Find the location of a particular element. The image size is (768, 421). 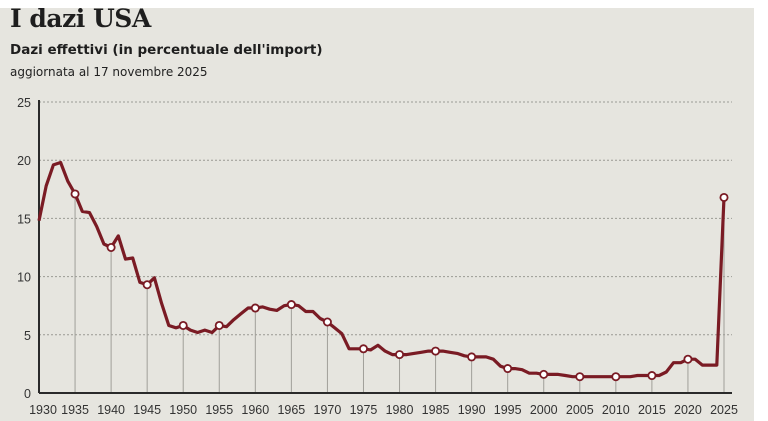

top-margin is located at coordinates (384, 4).